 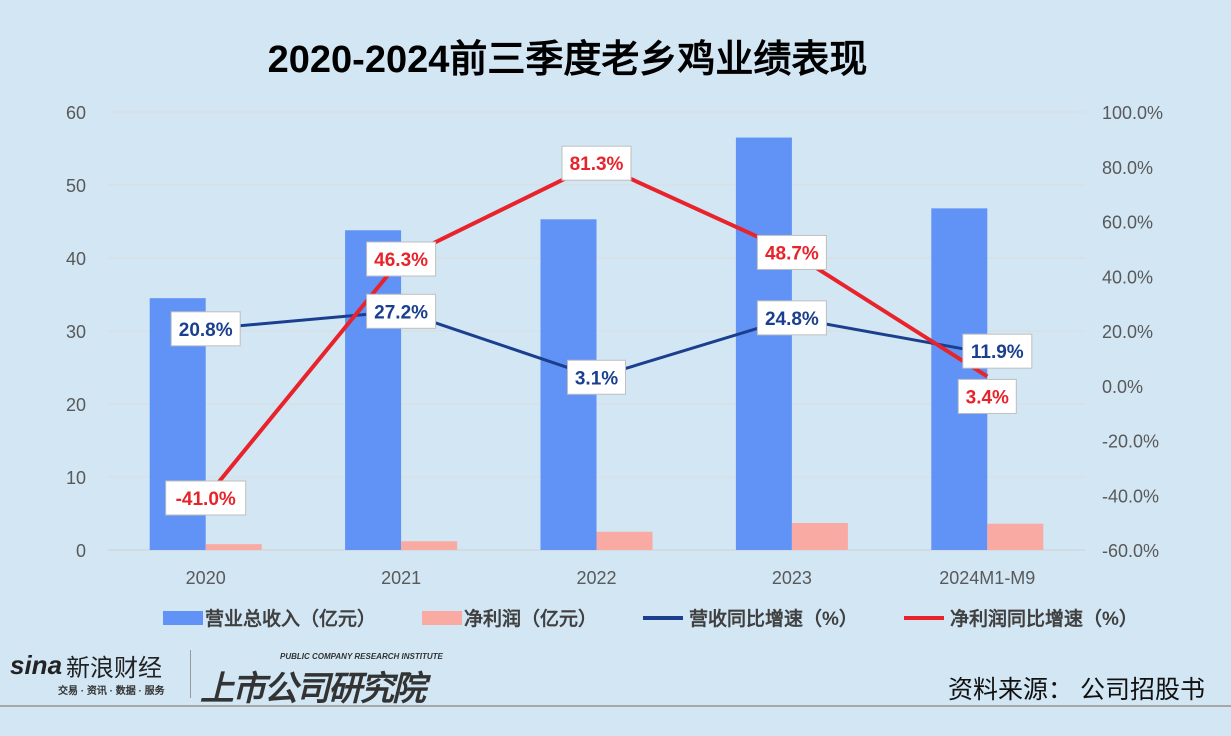 I want to click on legend-revenue: 营业总收入（亿元）, so click(x=269, y=617).